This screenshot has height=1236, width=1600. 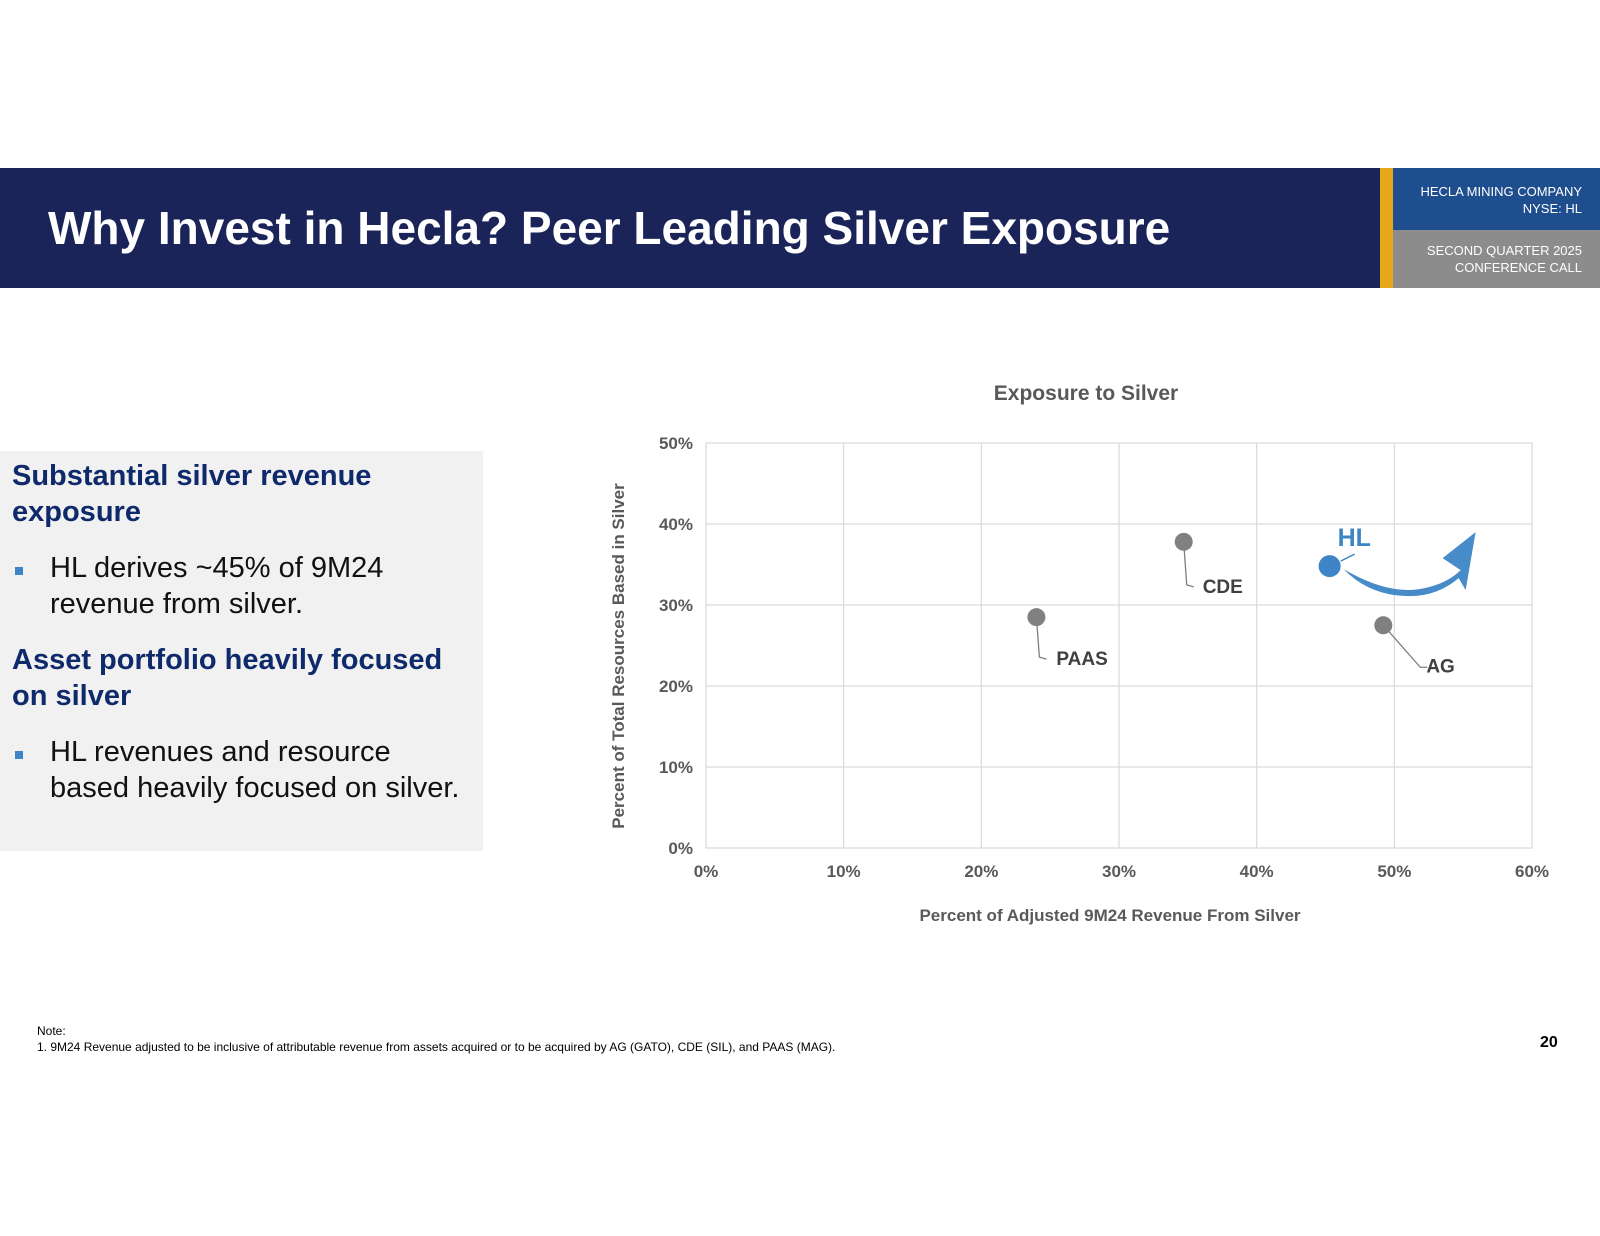 What do you see at coordinates (1501, 191) in the screenshot?
I see `company-name: HECLA MINING COMPANY` at bounding box center [1501, 191].